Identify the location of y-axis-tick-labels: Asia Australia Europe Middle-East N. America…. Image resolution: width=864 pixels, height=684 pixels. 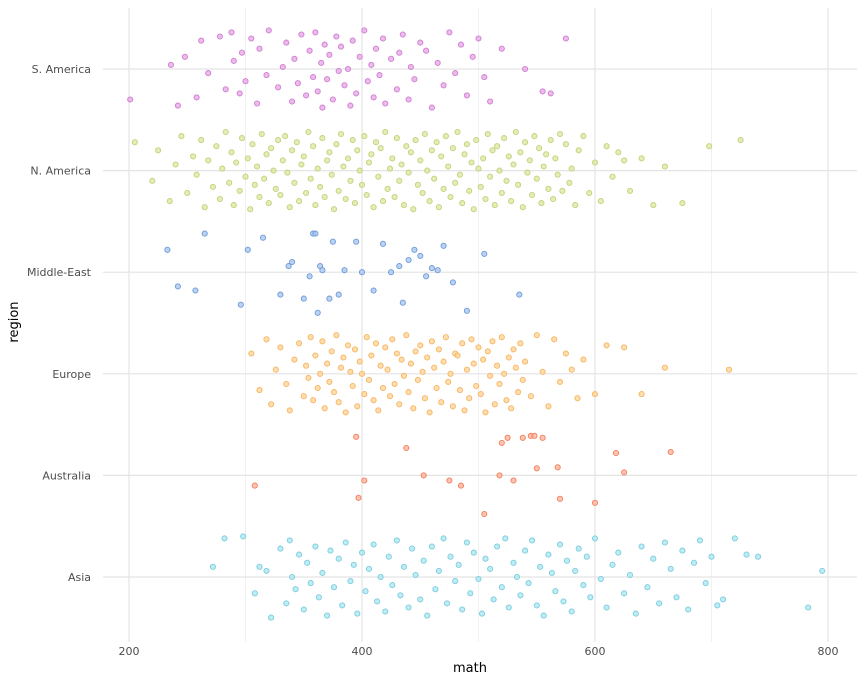
(59, 323).